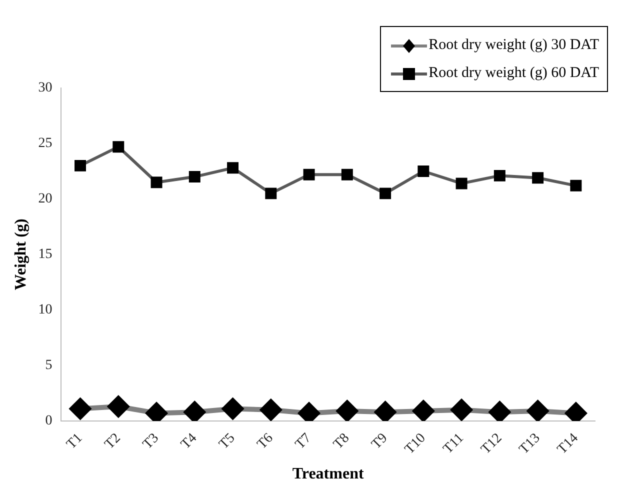  I want to click on y-tick-label: 30, so click(45, 88).